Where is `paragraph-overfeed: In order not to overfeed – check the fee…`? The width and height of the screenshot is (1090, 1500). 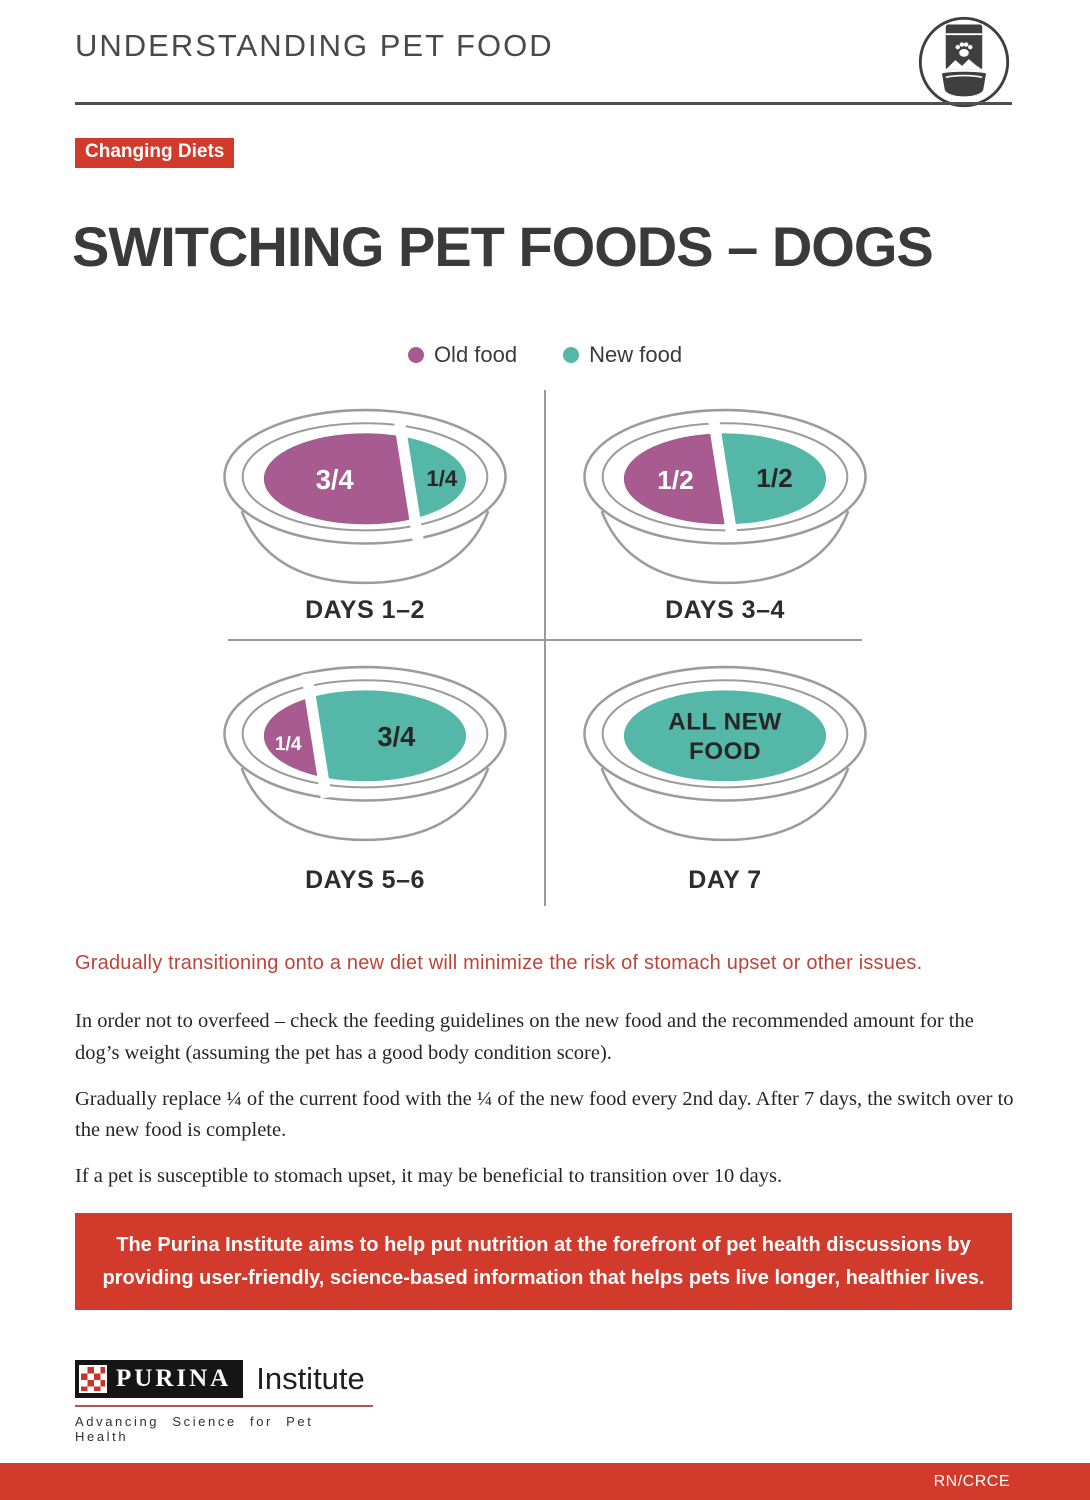
paragraph-overfeed: In order not to overfeed – check the fee… is located at coordinates (524, 1037).